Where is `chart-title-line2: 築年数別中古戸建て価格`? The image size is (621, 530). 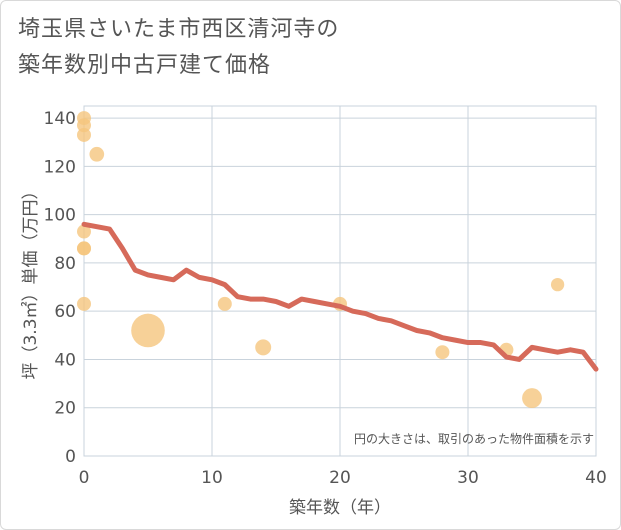 chart-title-line2: 築年数別中古戸建て価格 is located at coordinates (145, 65).